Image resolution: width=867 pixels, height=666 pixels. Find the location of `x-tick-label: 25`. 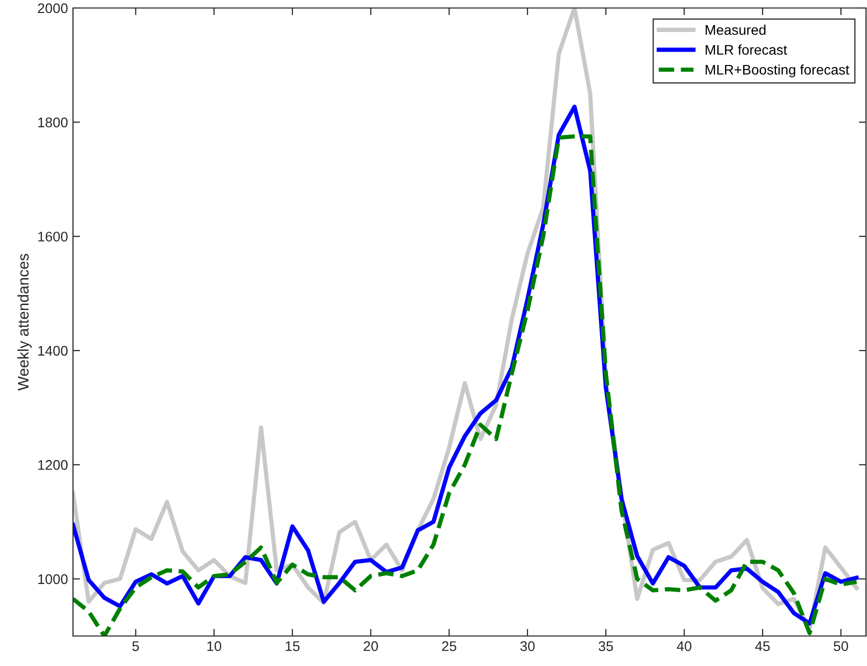

x-tick-label: 25 is located at coordinates (449, 646).